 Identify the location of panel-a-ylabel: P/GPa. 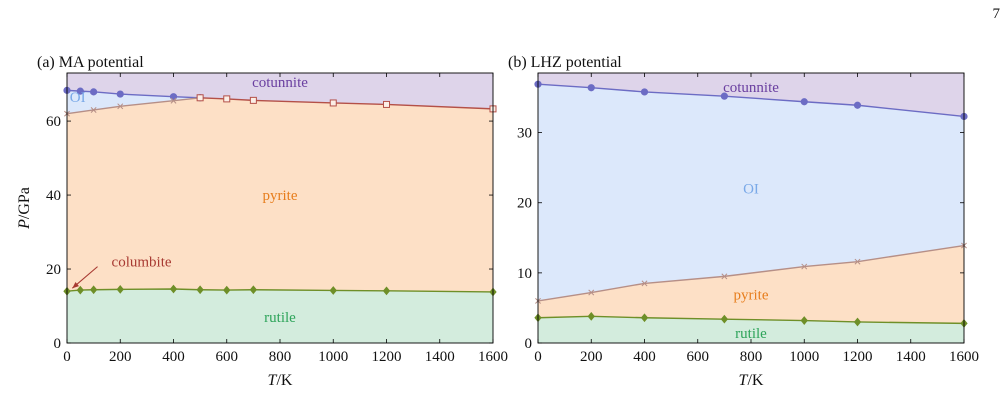
(24, 208).